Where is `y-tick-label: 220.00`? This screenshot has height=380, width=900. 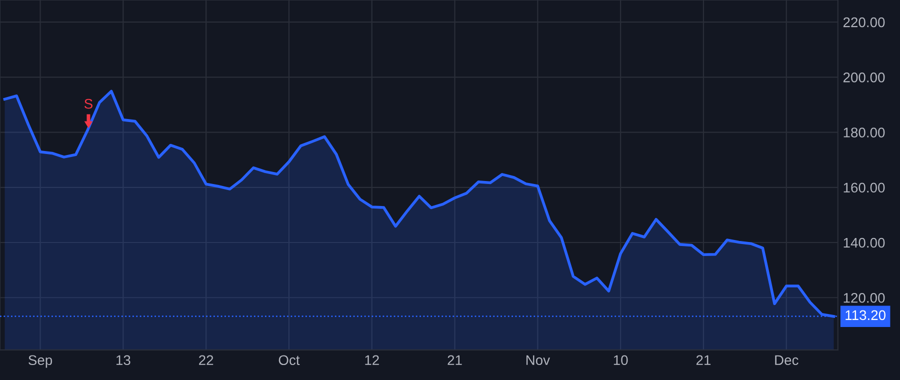 y-tick-label: 220.00 is located at coordinates (864, 22).